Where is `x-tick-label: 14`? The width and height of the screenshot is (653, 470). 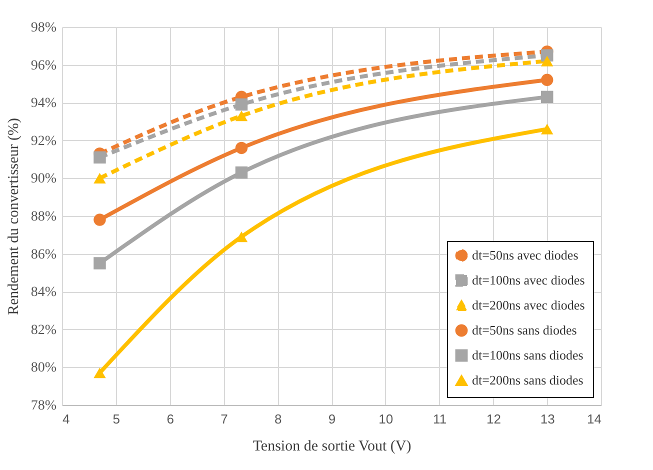 x-tick-label: 14 is located at coordinates (594, 419).